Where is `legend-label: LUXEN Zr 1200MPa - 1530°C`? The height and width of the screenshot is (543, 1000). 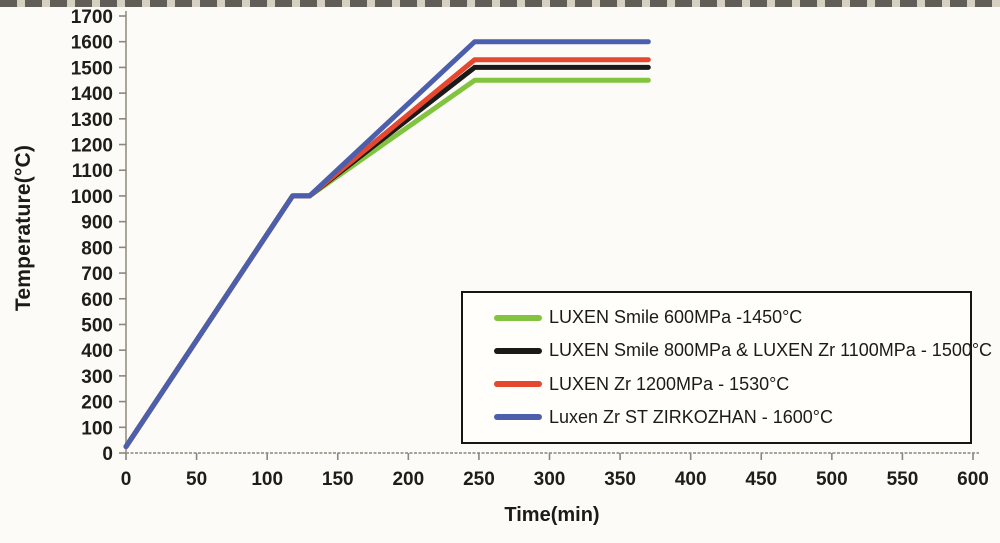 legend-label: LUXEN Zr 1200MPa - 1530°C is located at coordinates (669, 383).